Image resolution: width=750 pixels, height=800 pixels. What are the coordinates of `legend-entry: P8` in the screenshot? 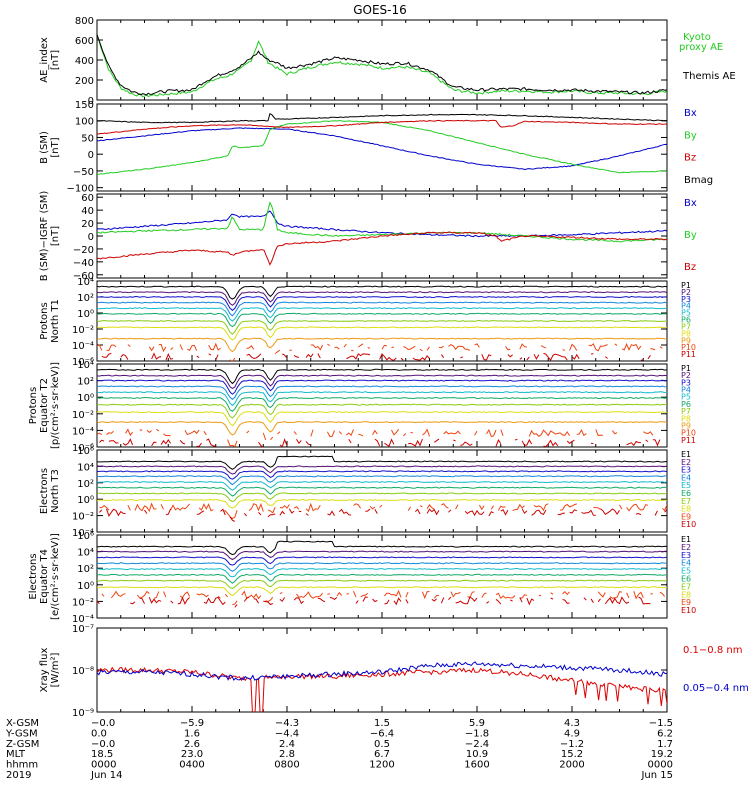 It's located at (686, 418).